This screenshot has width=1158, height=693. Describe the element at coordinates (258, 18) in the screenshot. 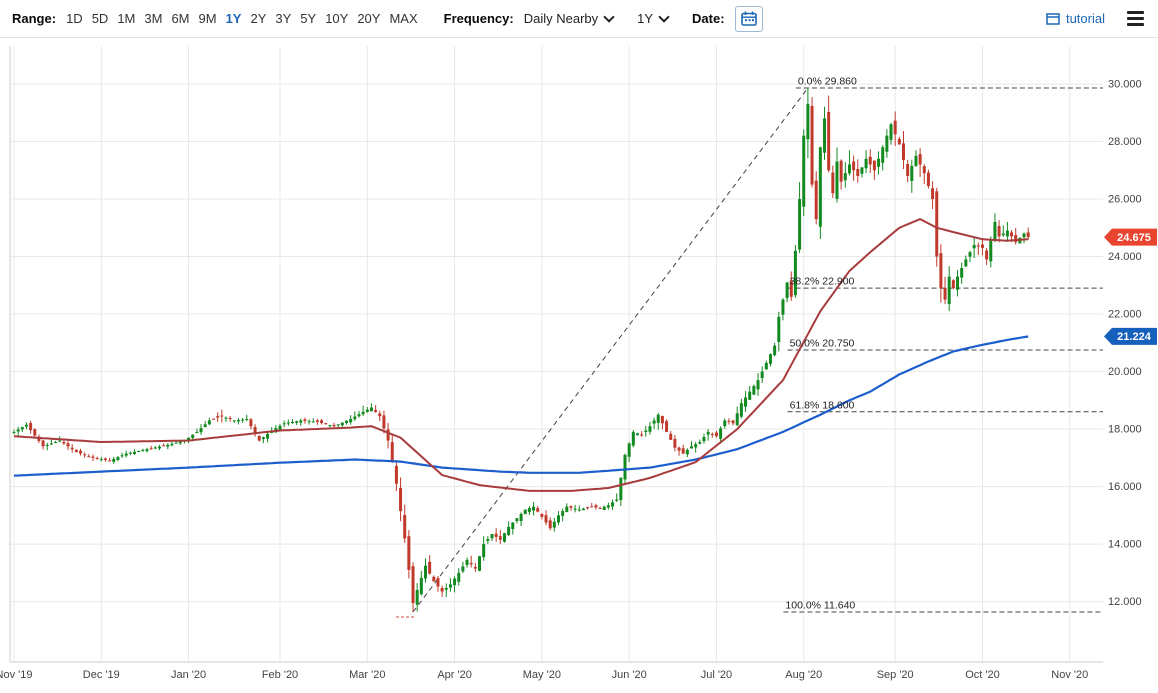

I see `range-option-2y: 2Y` at that location.